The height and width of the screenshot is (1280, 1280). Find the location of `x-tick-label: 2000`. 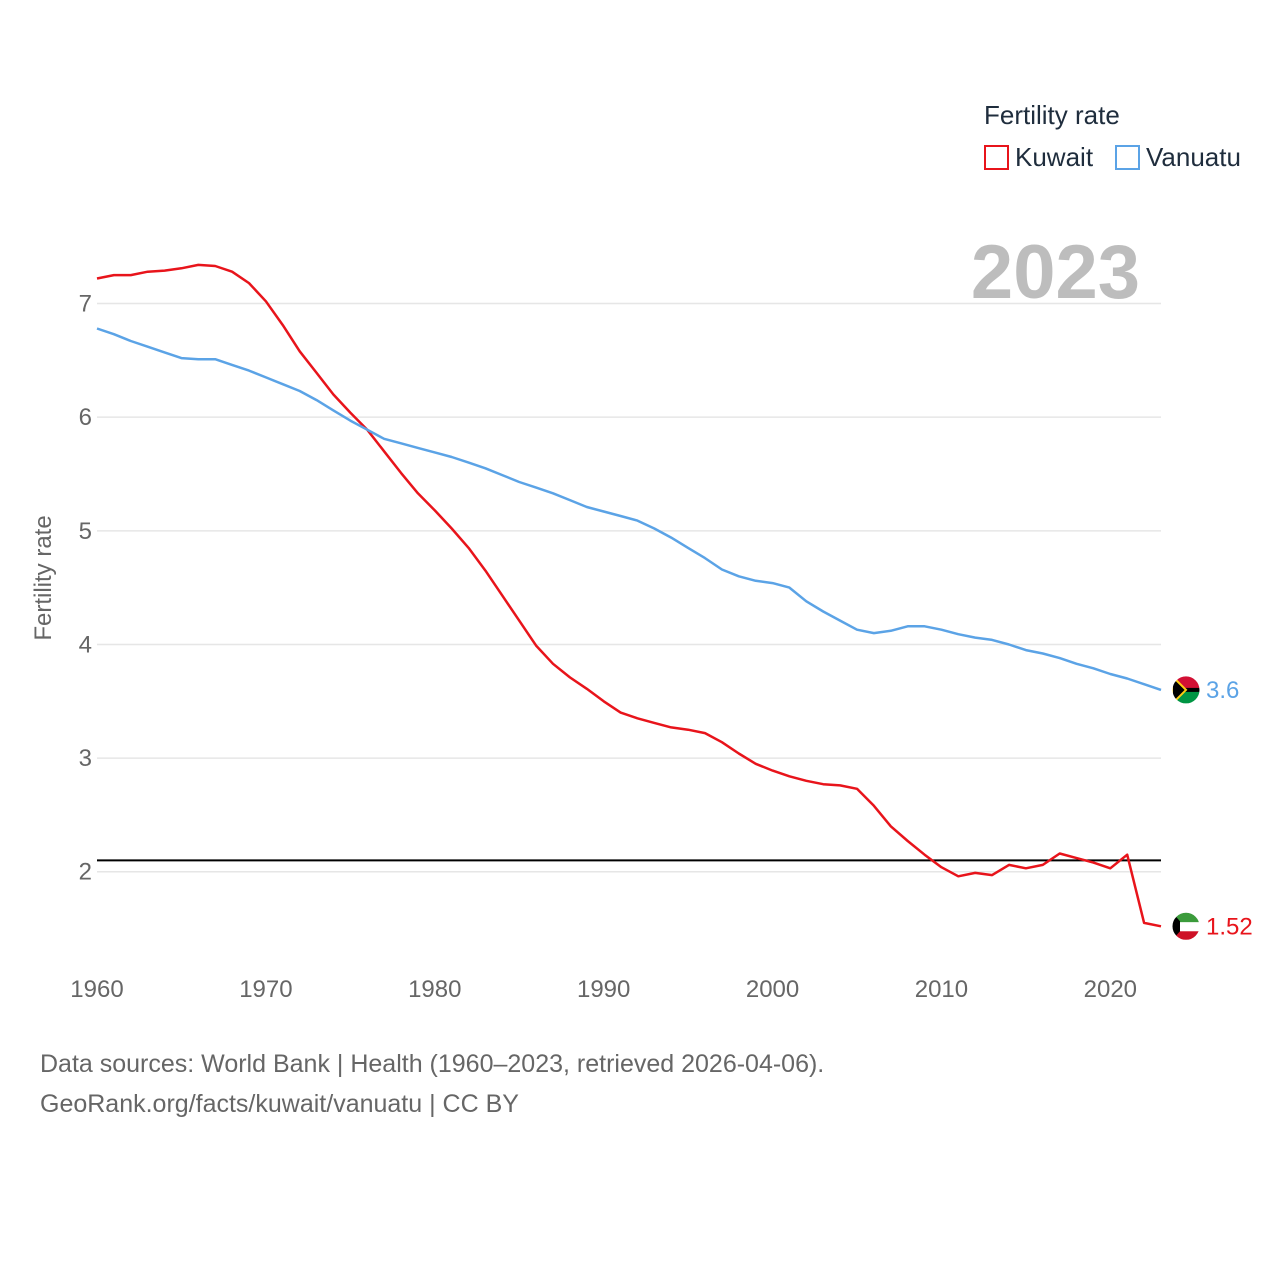

x-tick-label: 2000 is located at coordinates (772, 989).